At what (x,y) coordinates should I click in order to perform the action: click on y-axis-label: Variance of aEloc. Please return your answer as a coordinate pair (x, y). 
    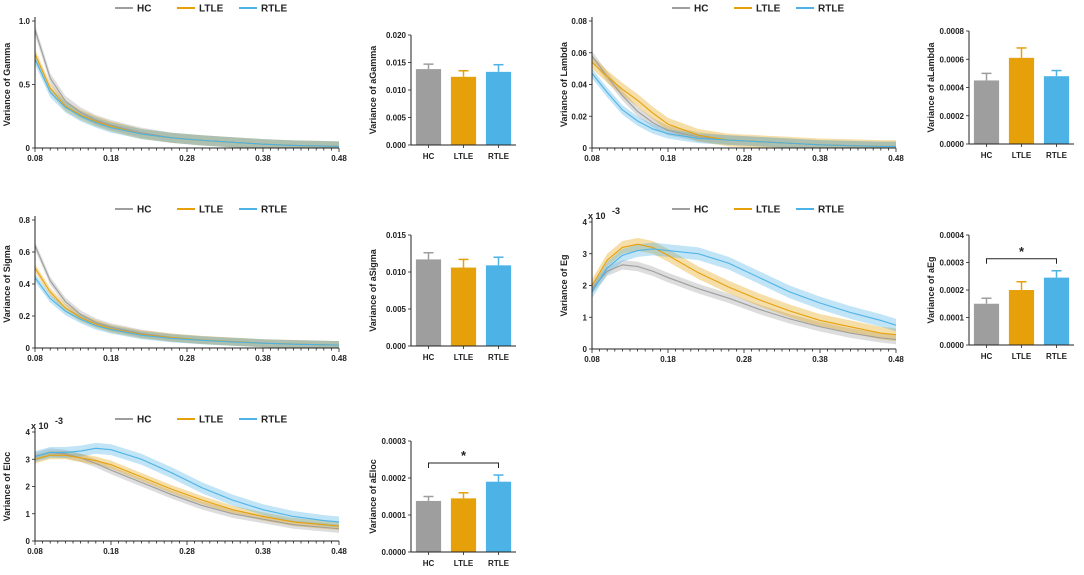
    Looking at the image, I should click on (373, 496).